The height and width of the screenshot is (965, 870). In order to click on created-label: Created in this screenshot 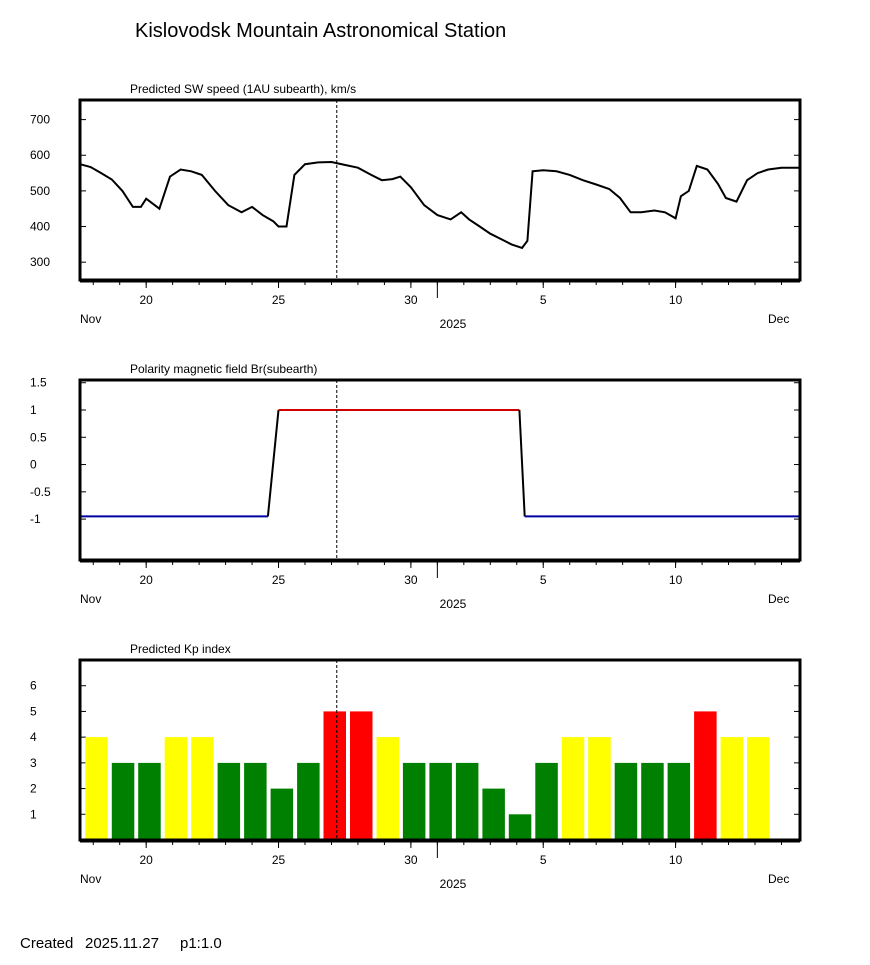, I will do `click(47, 943)`.